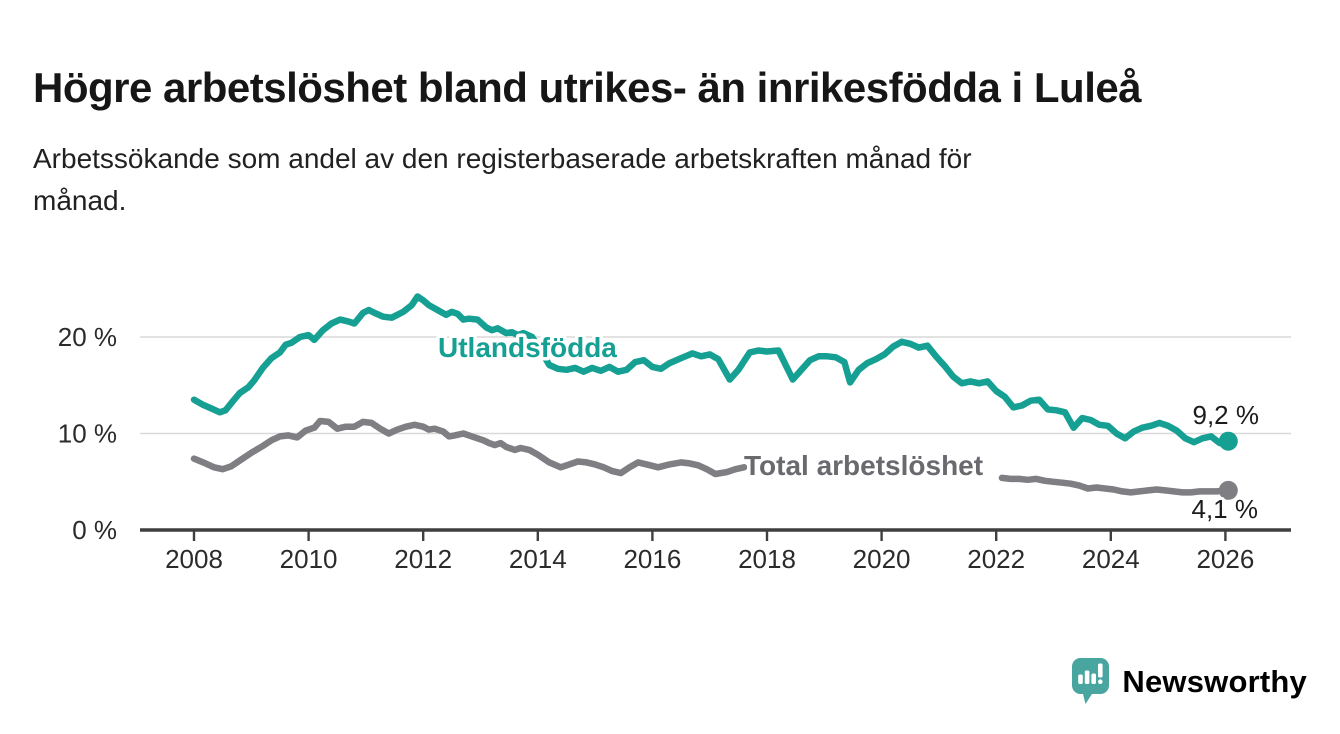 This screenshot has height=734, width=1340. What do you see at coordinates (469, 447) in the screenshot?
I see `series-line-total-seg0` at bounding box center [469, 447].